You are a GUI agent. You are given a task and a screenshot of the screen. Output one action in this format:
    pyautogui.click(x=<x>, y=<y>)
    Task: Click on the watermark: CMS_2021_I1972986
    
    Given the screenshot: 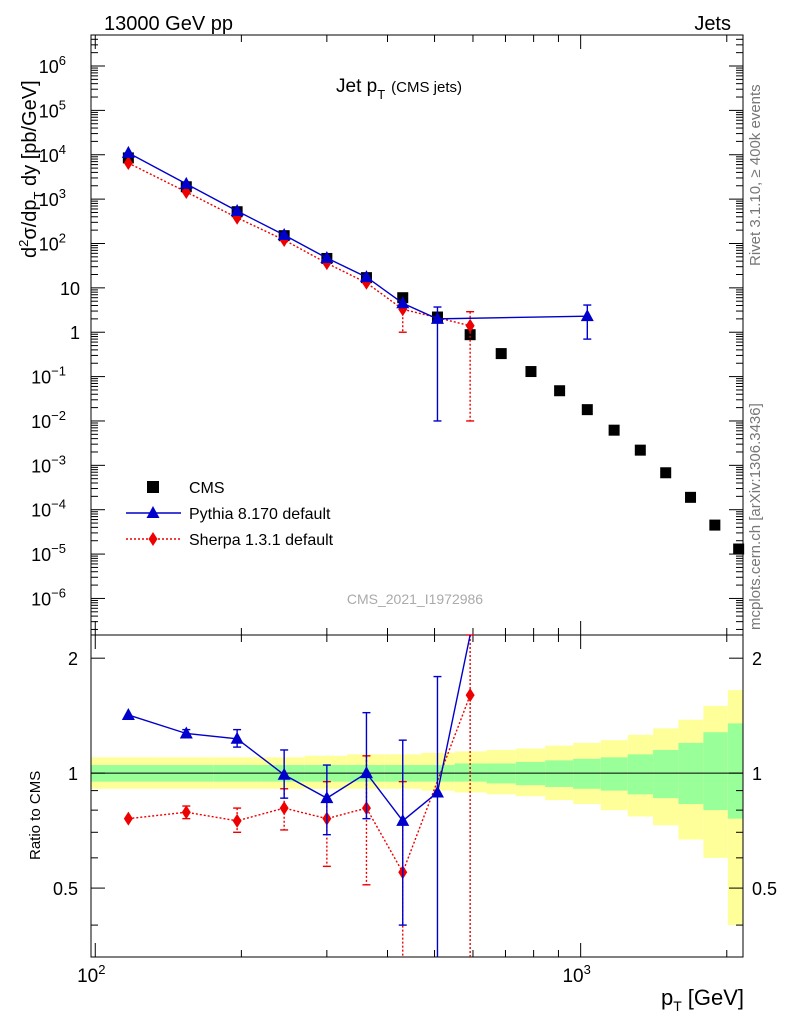 What is the action you would take?
    pyautogui.click(x=415, y=599)
    